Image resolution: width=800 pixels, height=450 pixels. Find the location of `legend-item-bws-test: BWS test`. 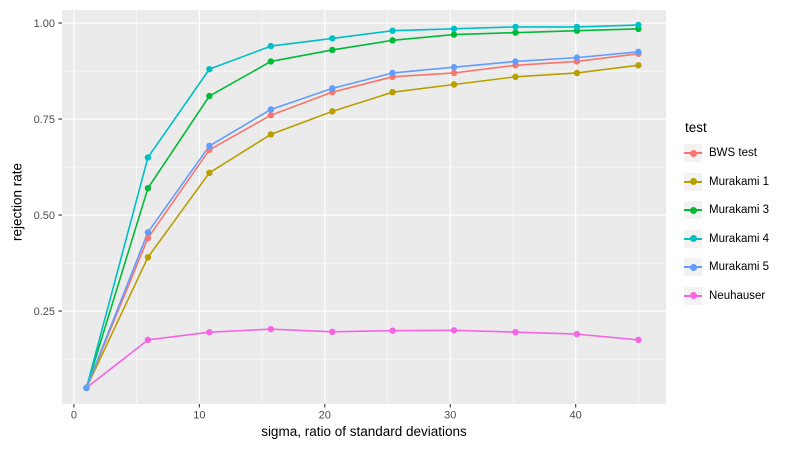

legend-item-bws-test: BWS test is located at coordinates (726, 153).